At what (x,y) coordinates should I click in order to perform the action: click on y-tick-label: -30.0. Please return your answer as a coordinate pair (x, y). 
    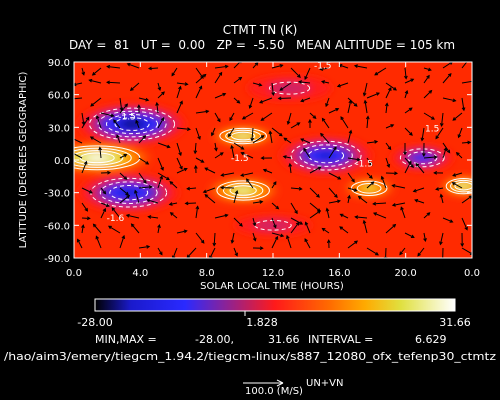
    Looking at the image, I should click on (57, 194).